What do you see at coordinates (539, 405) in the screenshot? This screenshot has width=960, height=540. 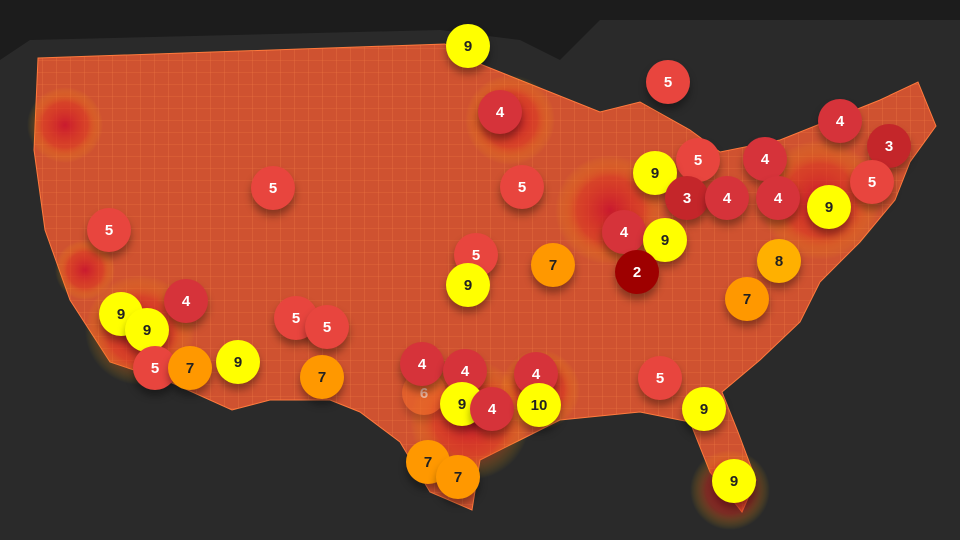 I see `cluster-marker: 10` at bounding box center [539, 405].